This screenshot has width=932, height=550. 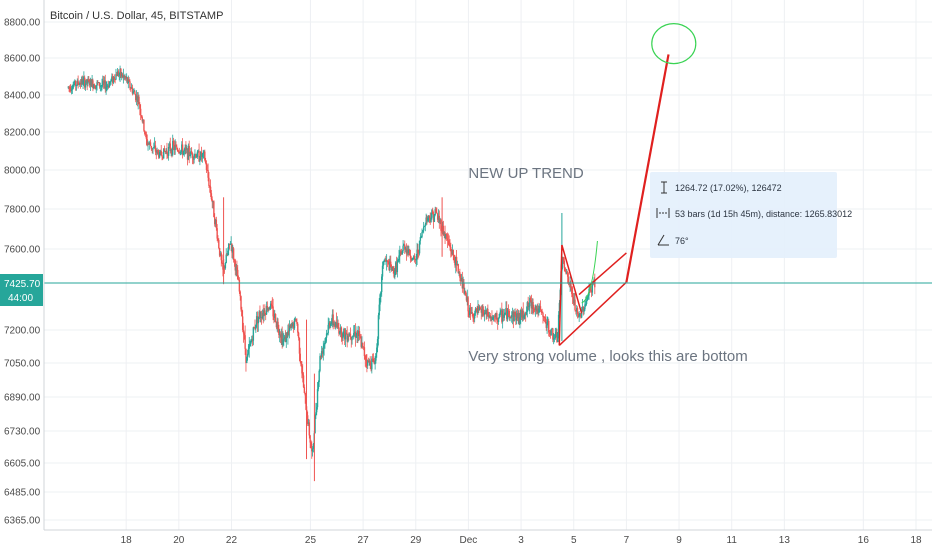 I want to click on target-ellipse, so click(x=674, y=43).